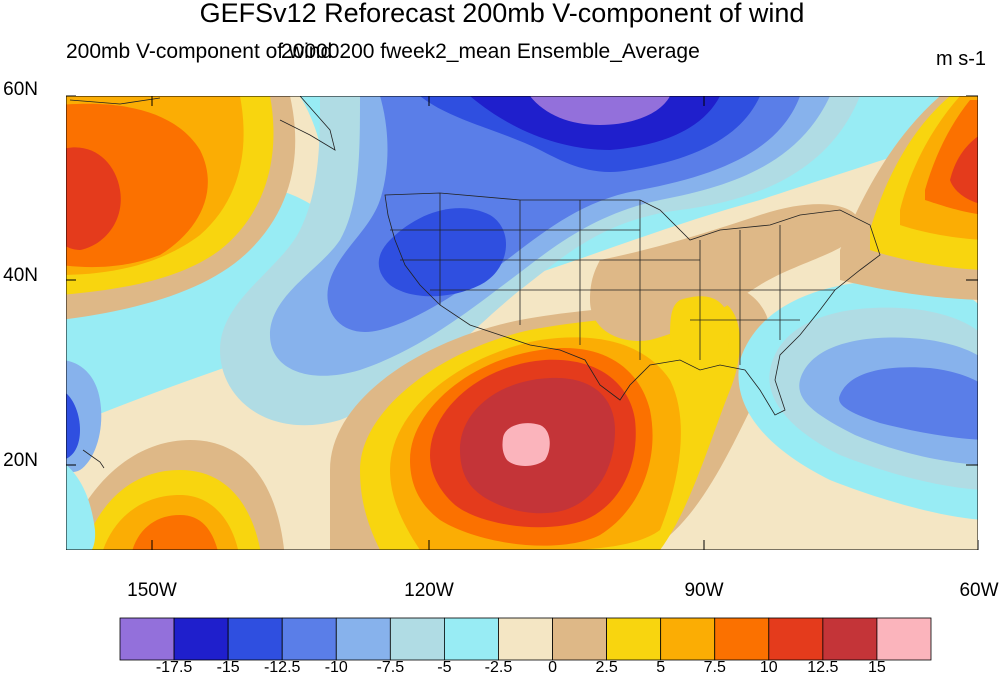 This screenshot has width=1004, height=684. I want to click on colorbar-level-label: -10, so click(336, 667).